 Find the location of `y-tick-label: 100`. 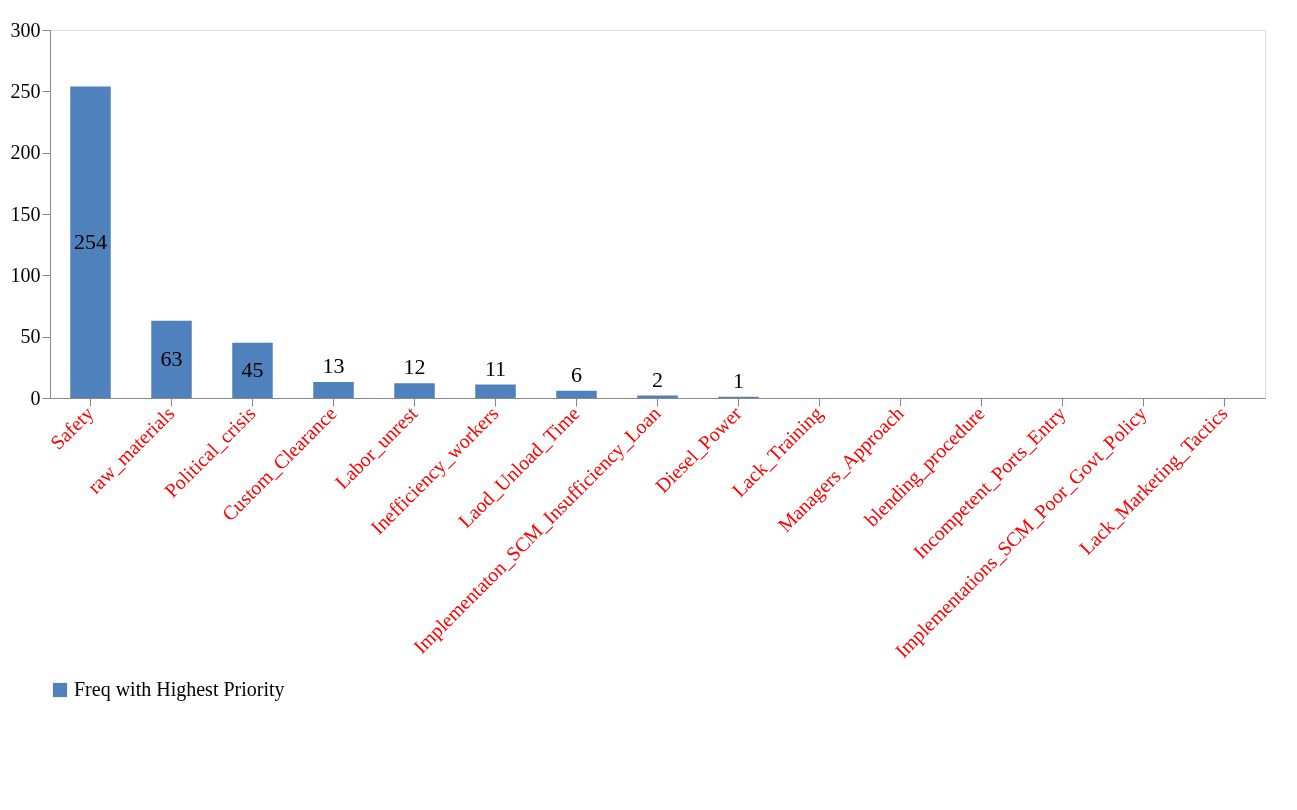

y-tick-label: 100 is located at coordinates (25, 274).